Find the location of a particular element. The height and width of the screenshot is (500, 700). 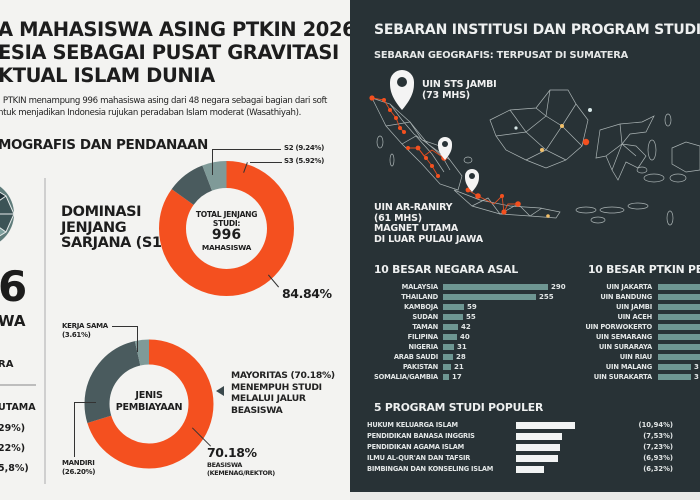

bar-row: UIN BANDUNG is located at coordinates (640, 297).